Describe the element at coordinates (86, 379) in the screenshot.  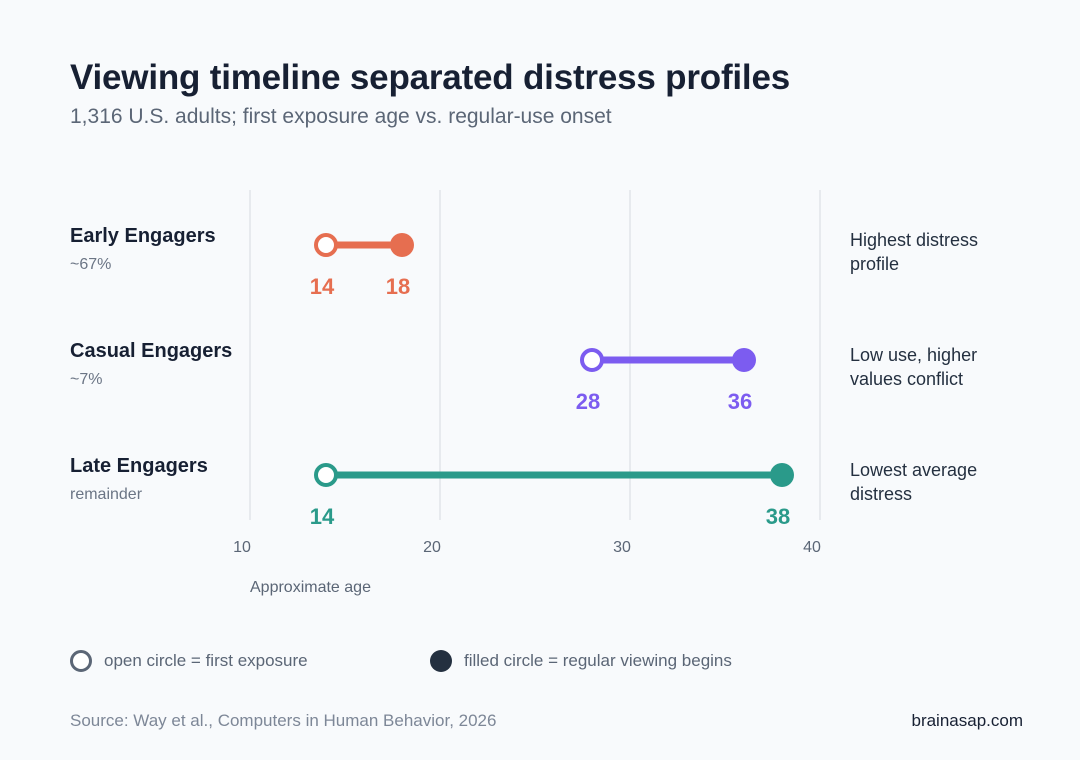
I see `row-share-casual-engagers: ~7%` at that location.